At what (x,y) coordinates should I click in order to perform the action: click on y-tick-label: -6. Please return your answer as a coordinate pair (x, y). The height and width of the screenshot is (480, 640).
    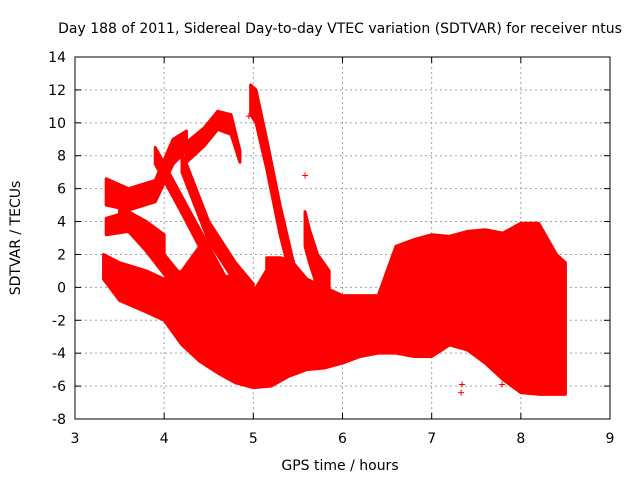
    Looking at the image, I should click on (59, 387).